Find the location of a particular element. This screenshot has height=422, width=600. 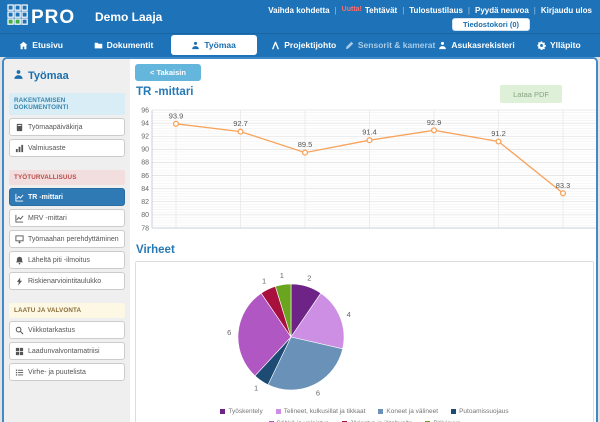

header-link: Kirjaudu ulos is located at coordinates (566, 10).